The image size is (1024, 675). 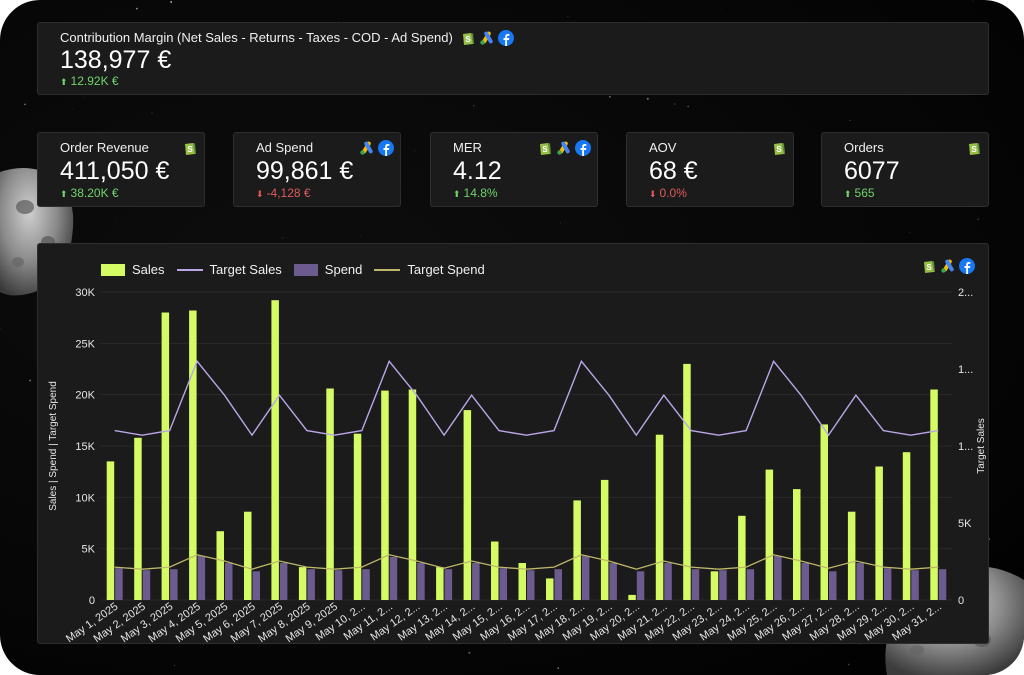 I want to click on target-sales-line, so click(x=526, y=398).